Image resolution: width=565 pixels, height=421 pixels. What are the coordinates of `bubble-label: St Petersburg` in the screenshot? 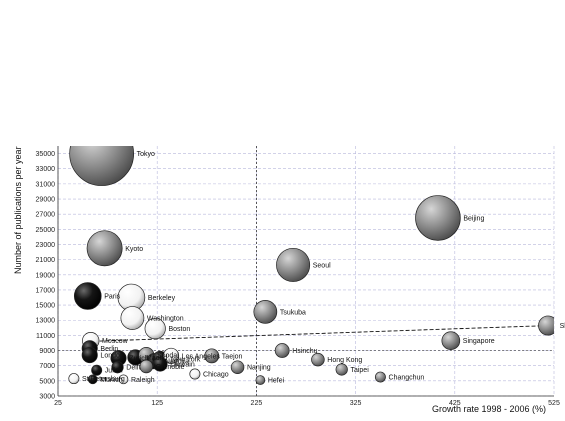 It's located at (103, 379).